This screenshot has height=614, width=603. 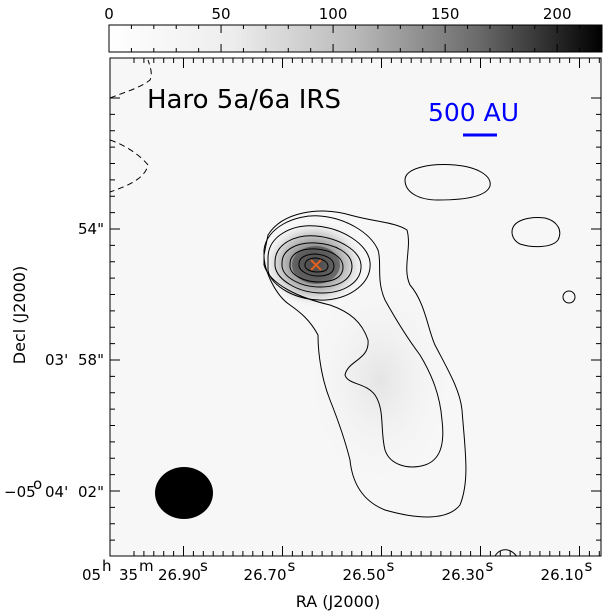 What do you see at coordinates (265, 575) in the screenshot?
I see `x-tick-label: 26.70` at bounding box center [265, 575].